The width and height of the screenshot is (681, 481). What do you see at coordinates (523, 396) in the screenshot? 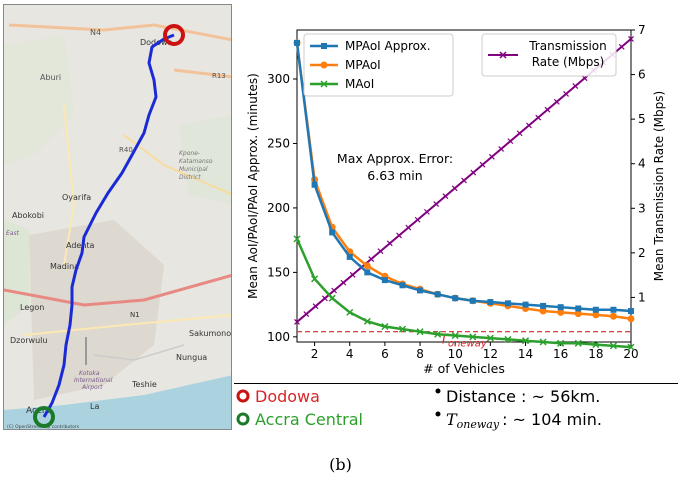
I see `distance-text: Distance : ~ 56km.` at bounding box center [523, 396].